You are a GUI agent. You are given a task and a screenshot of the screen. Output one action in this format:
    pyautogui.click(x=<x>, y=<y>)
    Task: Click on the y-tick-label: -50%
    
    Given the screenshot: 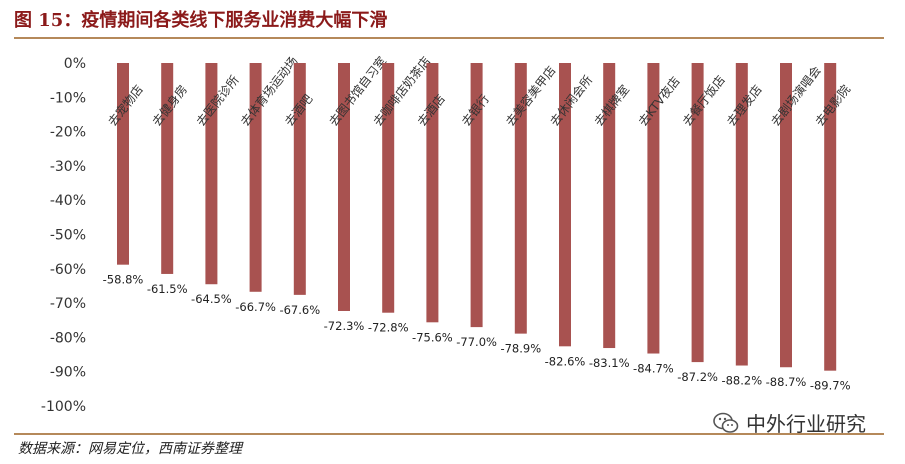 What is the action you would take?
    pyautogui.click(x=68, y=236)
    